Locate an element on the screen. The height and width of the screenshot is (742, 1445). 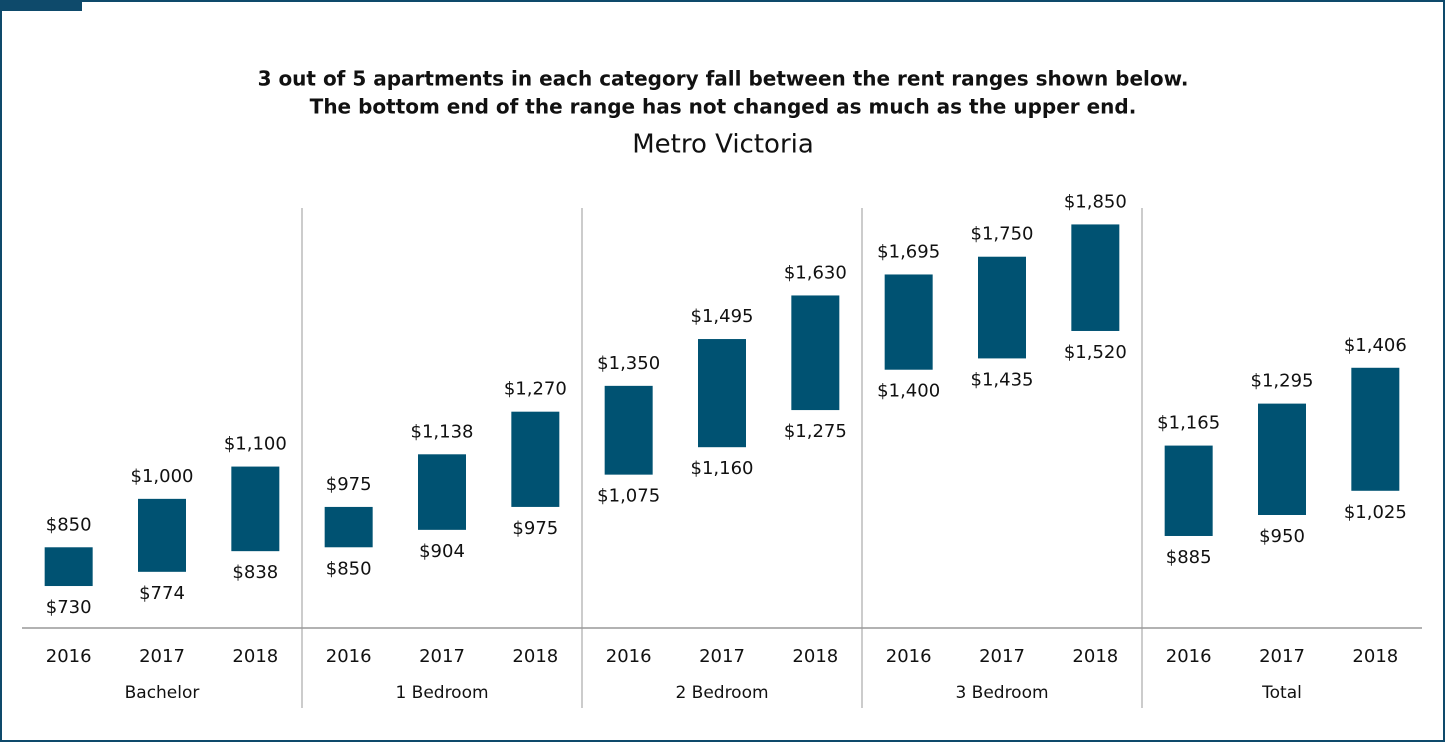
chart-title: Metro Victoria is located at coordinates (723, 145).